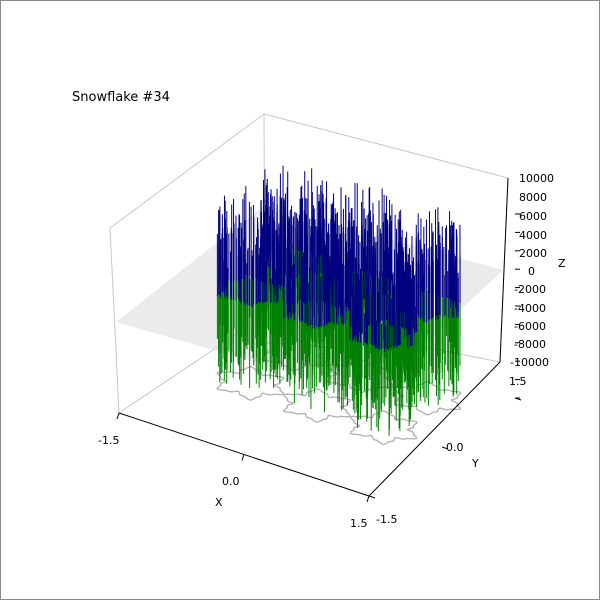 This screenshot has height=600, width=600. Describe the element at coordinates (533, 216) in the screenshot. I see `z-tick-label: 6000` at that location.